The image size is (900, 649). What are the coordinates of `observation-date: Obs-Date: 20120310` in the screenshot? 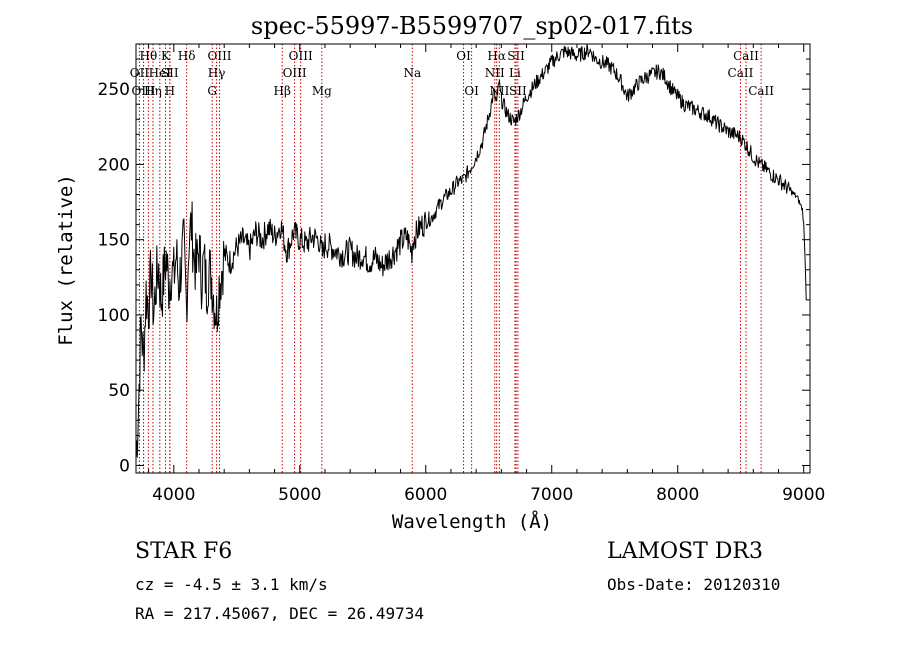 It's located at (694, 584).